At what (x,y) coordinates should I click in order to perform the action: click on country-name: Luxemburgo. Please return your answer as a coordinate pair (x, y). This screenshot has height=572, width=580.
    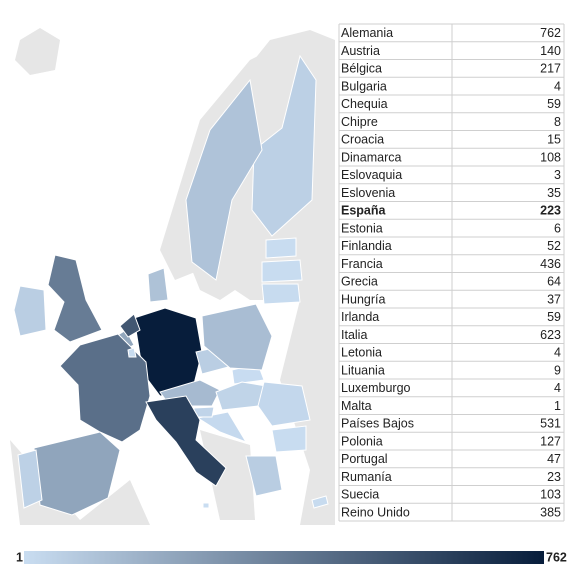
    Looking at the image, I should click on (376, 388).